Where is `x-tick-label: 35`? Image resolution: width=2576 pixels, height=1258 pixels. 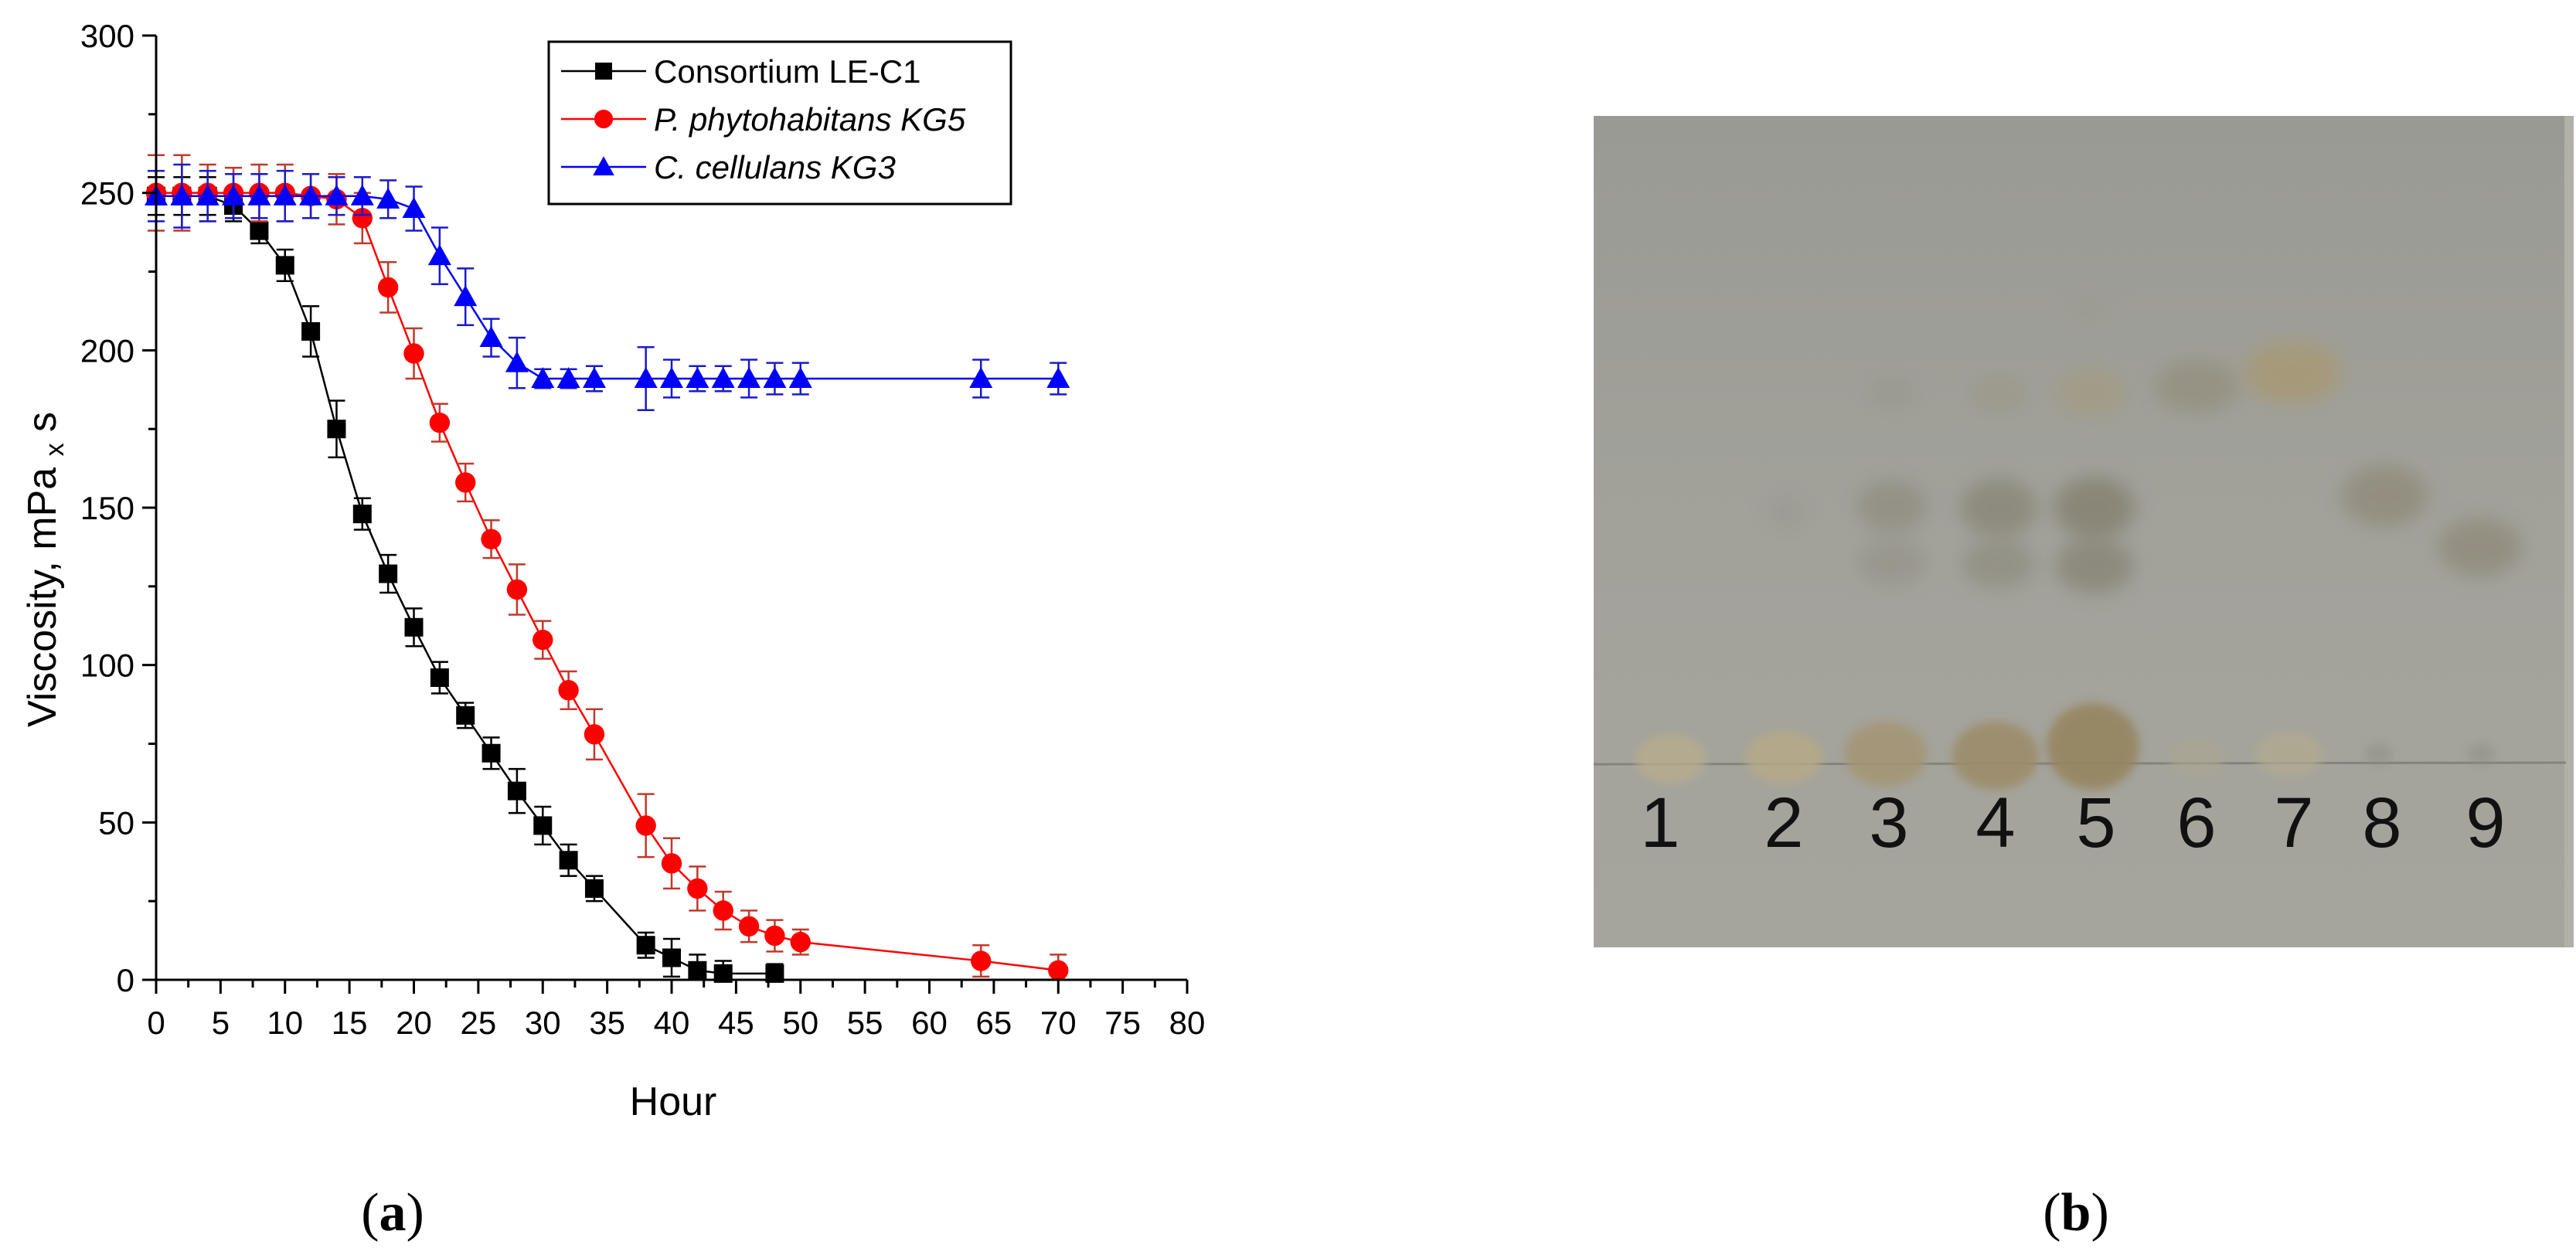 x-tick-label: 35 is located at coordinates (607, 1023).